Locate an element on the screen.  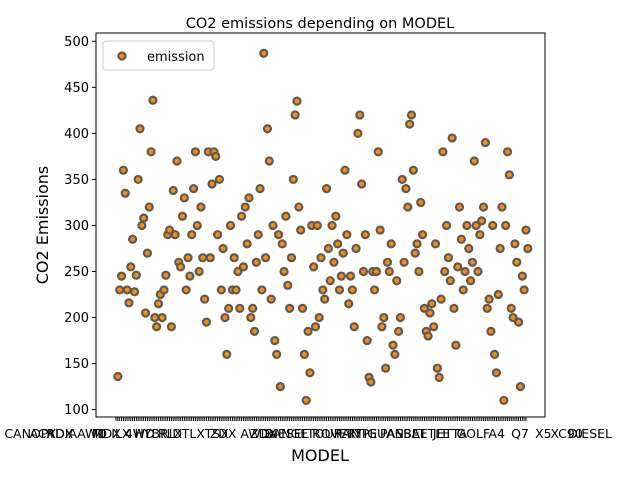
legend-marker is located at coordinates (122, 56).